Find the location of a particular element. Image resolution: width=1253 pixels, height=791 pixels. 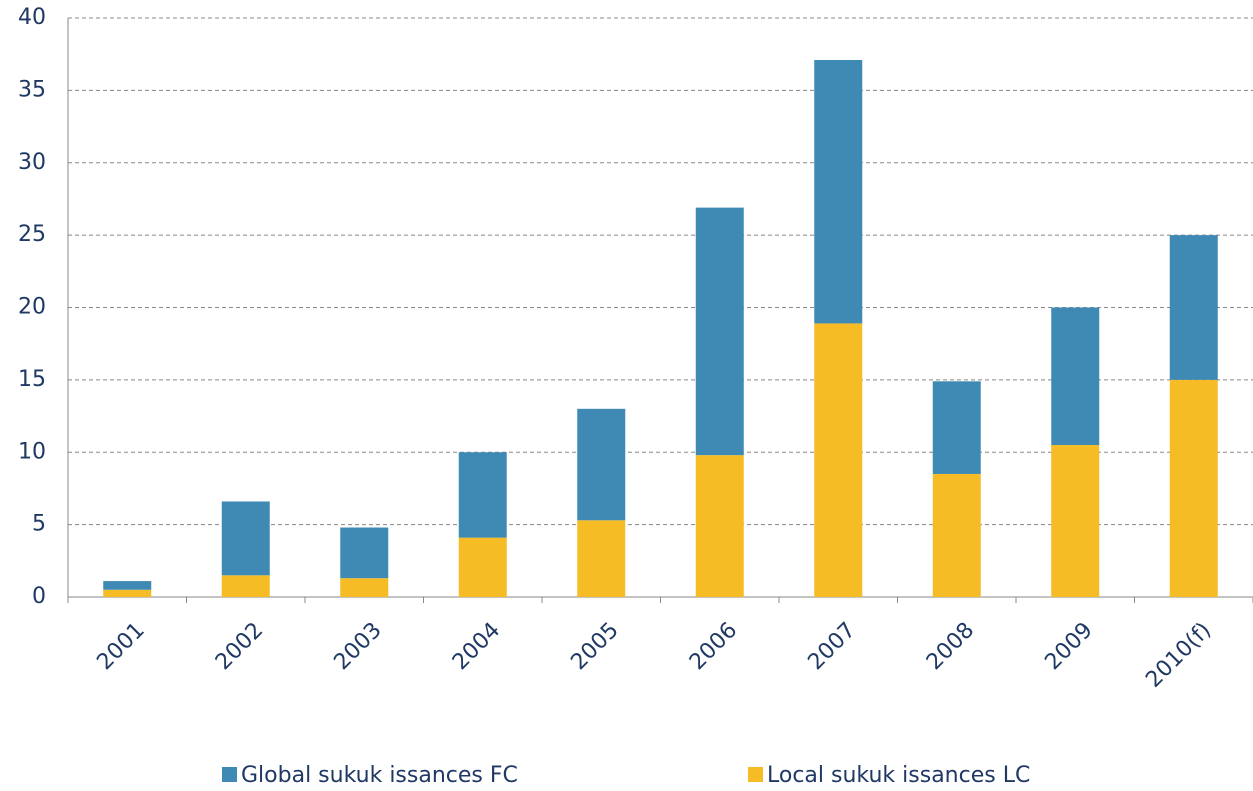

y-tick-label: 20 is located at coordinates (32, 307).